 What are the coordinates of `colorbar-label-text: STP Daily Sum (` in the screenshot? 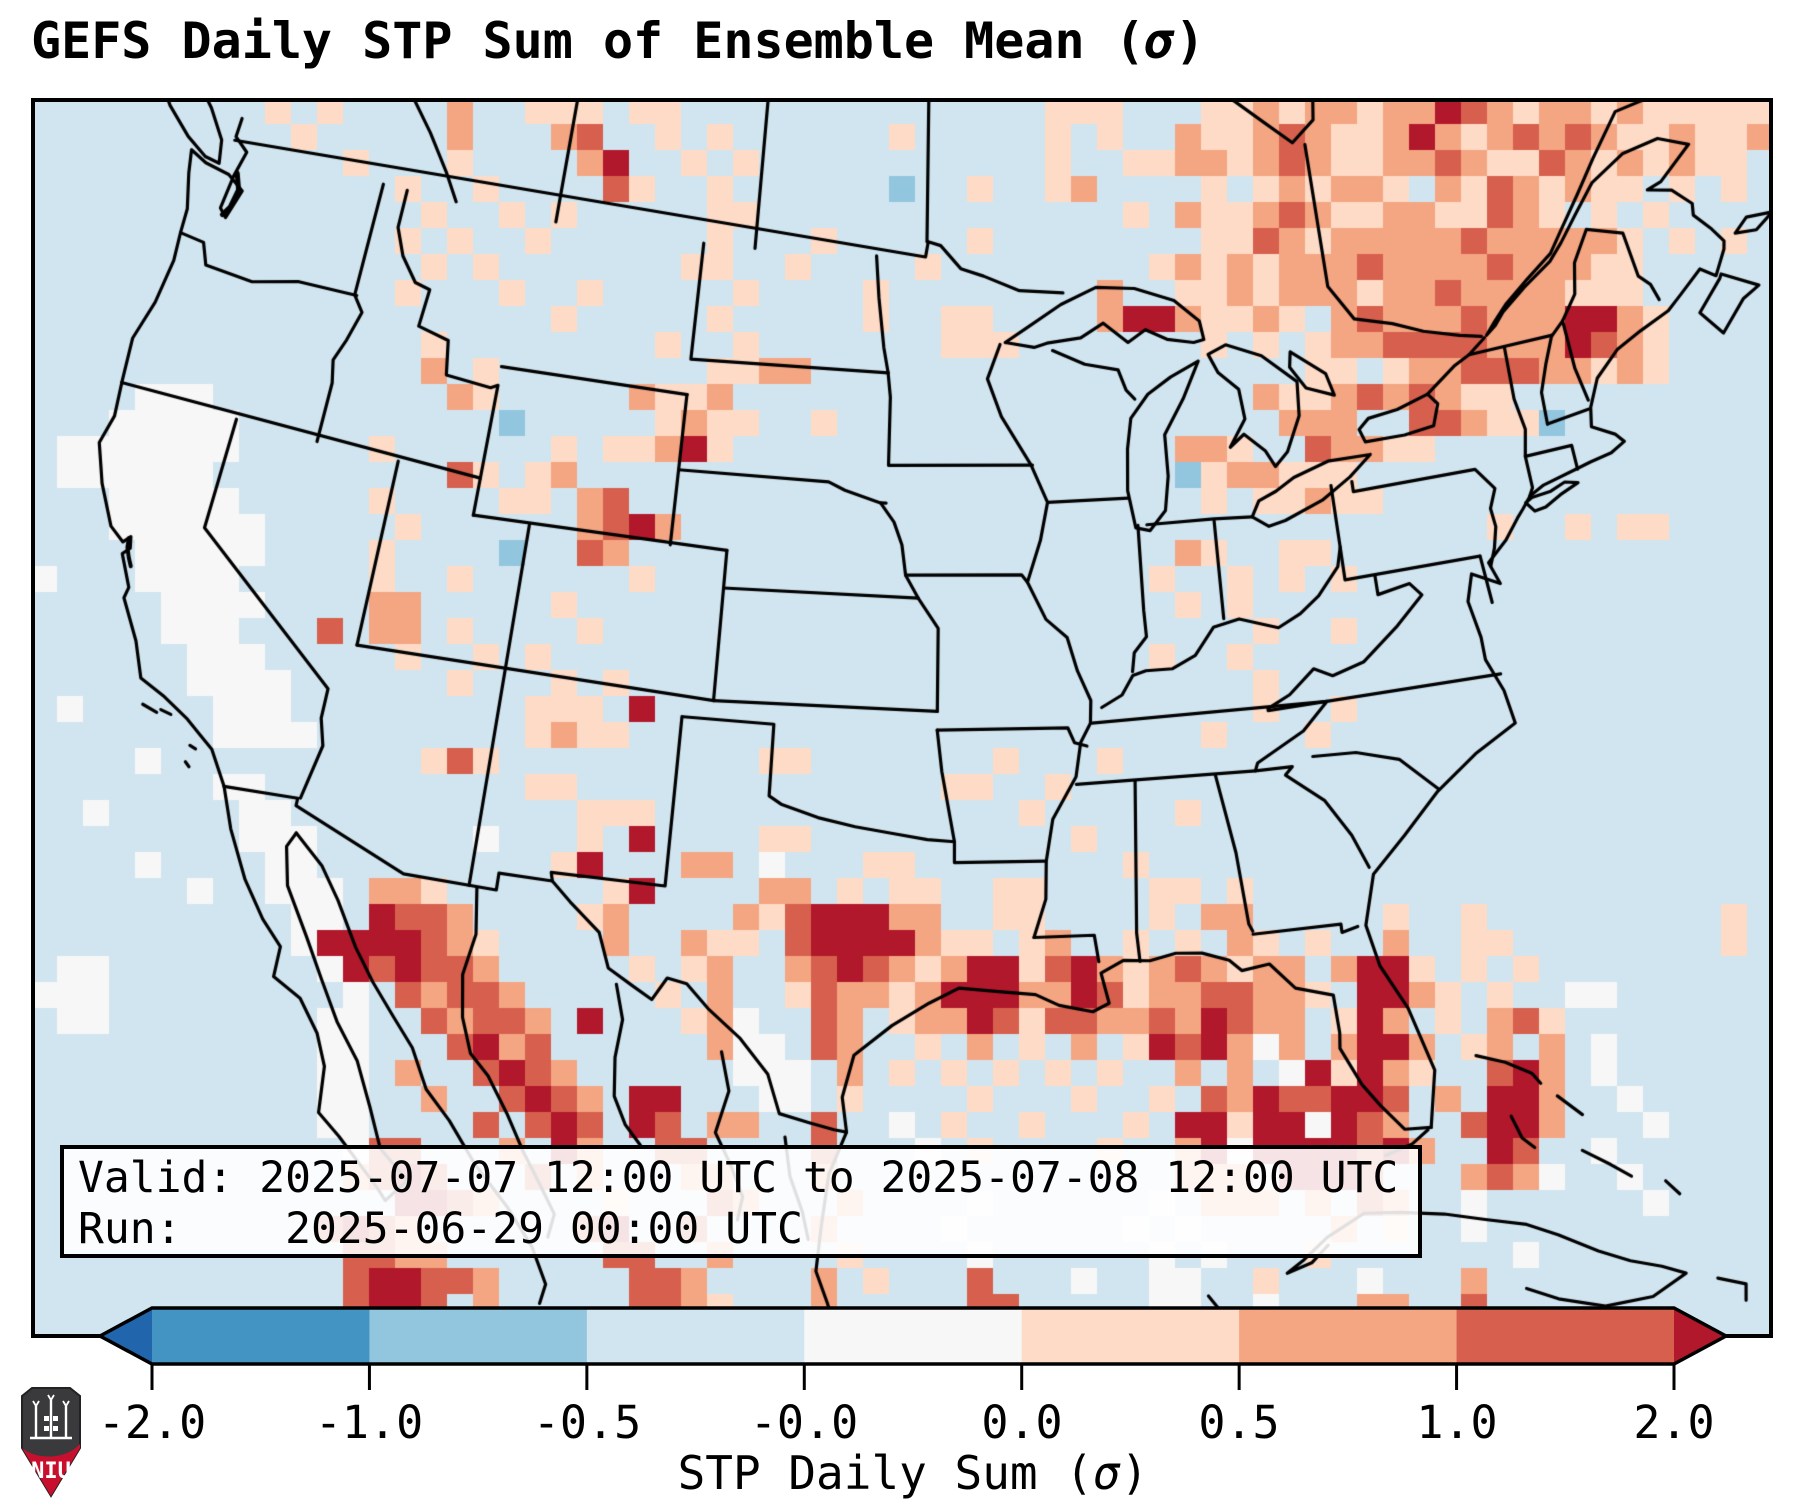 It's located at (885, 1473).